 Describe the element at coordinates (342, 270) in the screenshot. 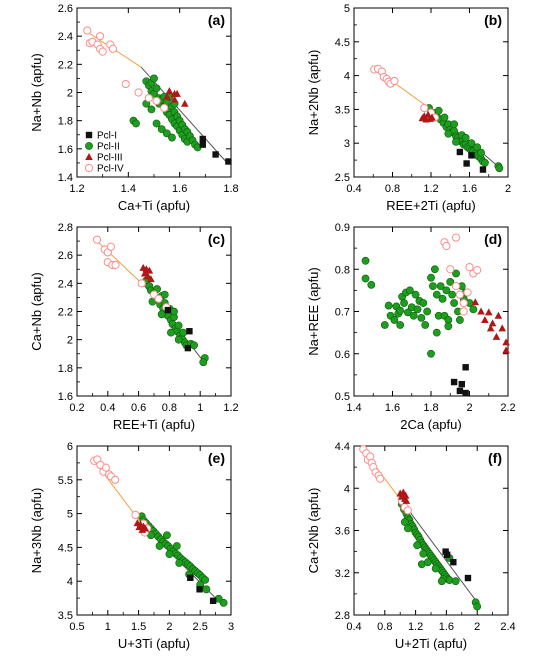

I see `y-tick-label: 0.8` at that location.